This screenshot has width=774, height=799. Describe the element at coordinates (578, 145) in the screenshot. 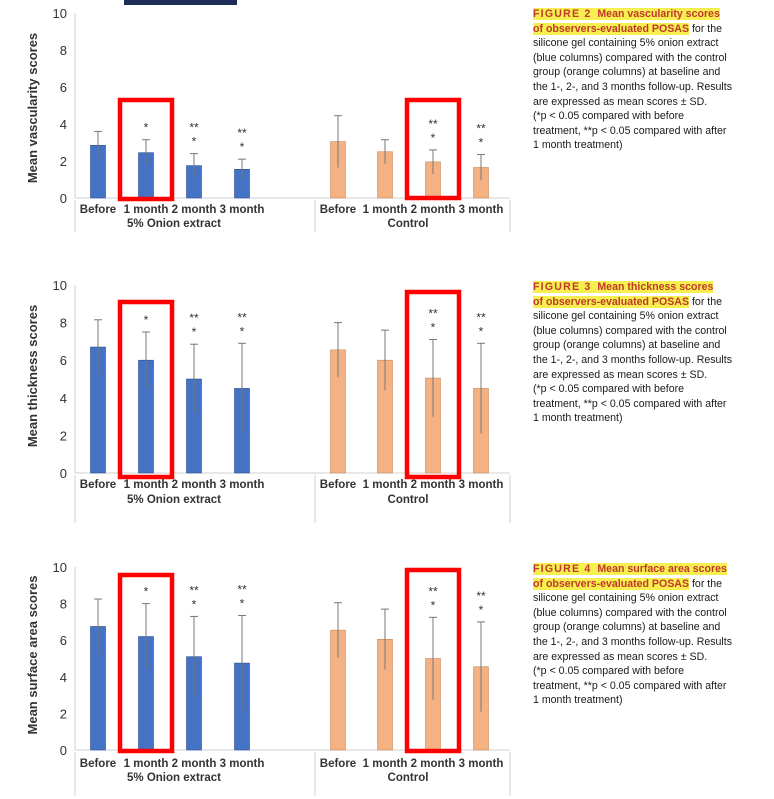

I see `caption-line: 1 month treatment)` at that location.